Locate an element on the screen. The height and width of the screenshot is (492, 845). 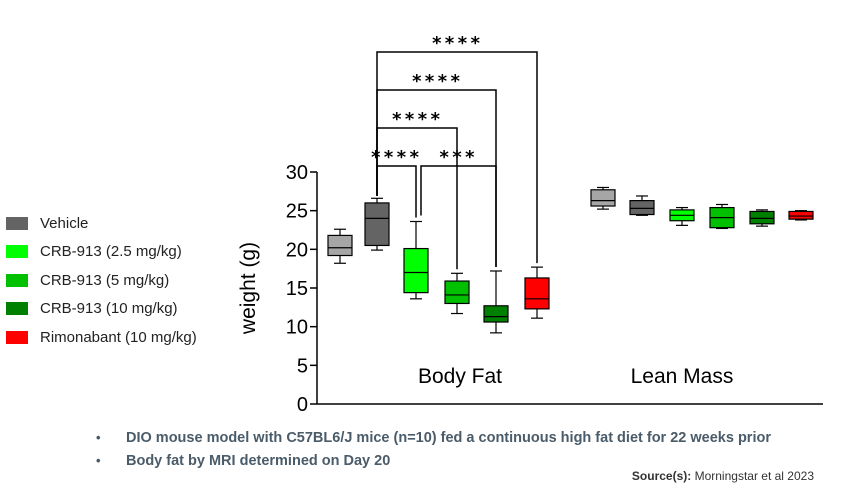
source-citation: Source(s): Morningstar et al 2023 is located at coordinates (723, 476).